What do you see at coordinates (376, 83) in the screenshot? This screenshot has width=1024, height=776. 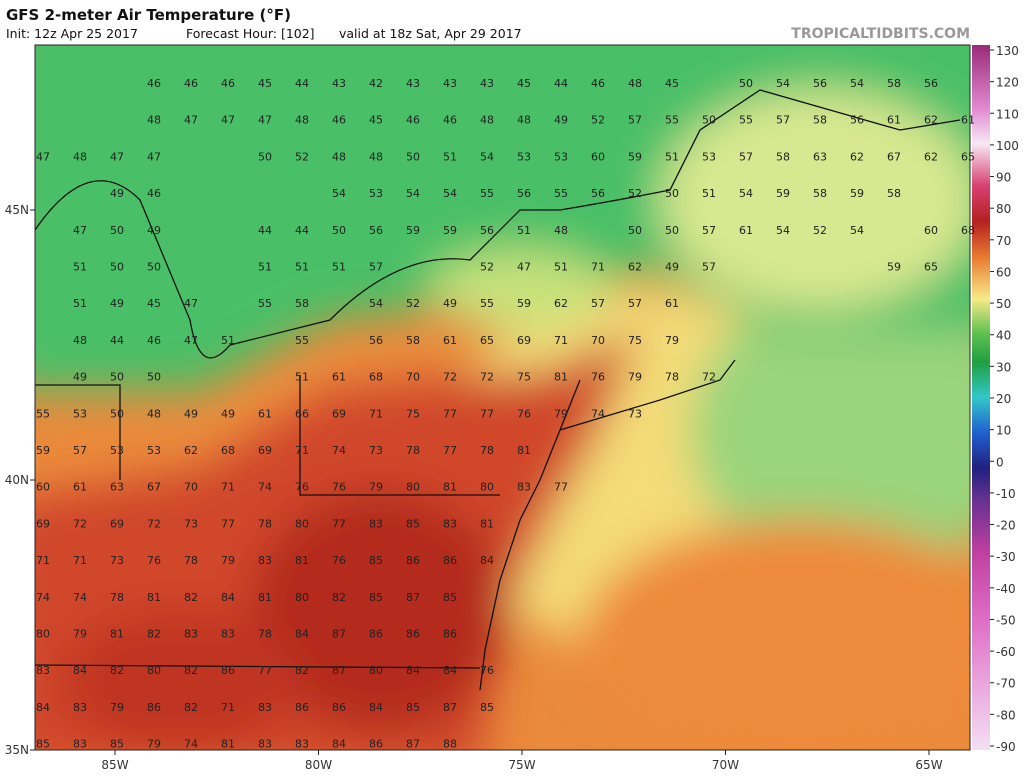 I see `station-value: 42` at bounding box center [376, 83].